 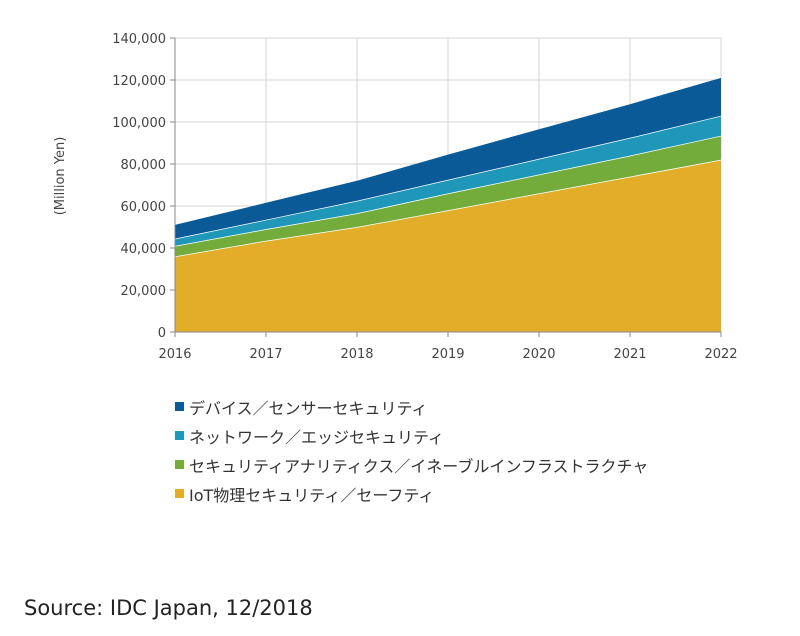 I want to click on x-tick-label-5: 2021, so click(x=629, y=354).